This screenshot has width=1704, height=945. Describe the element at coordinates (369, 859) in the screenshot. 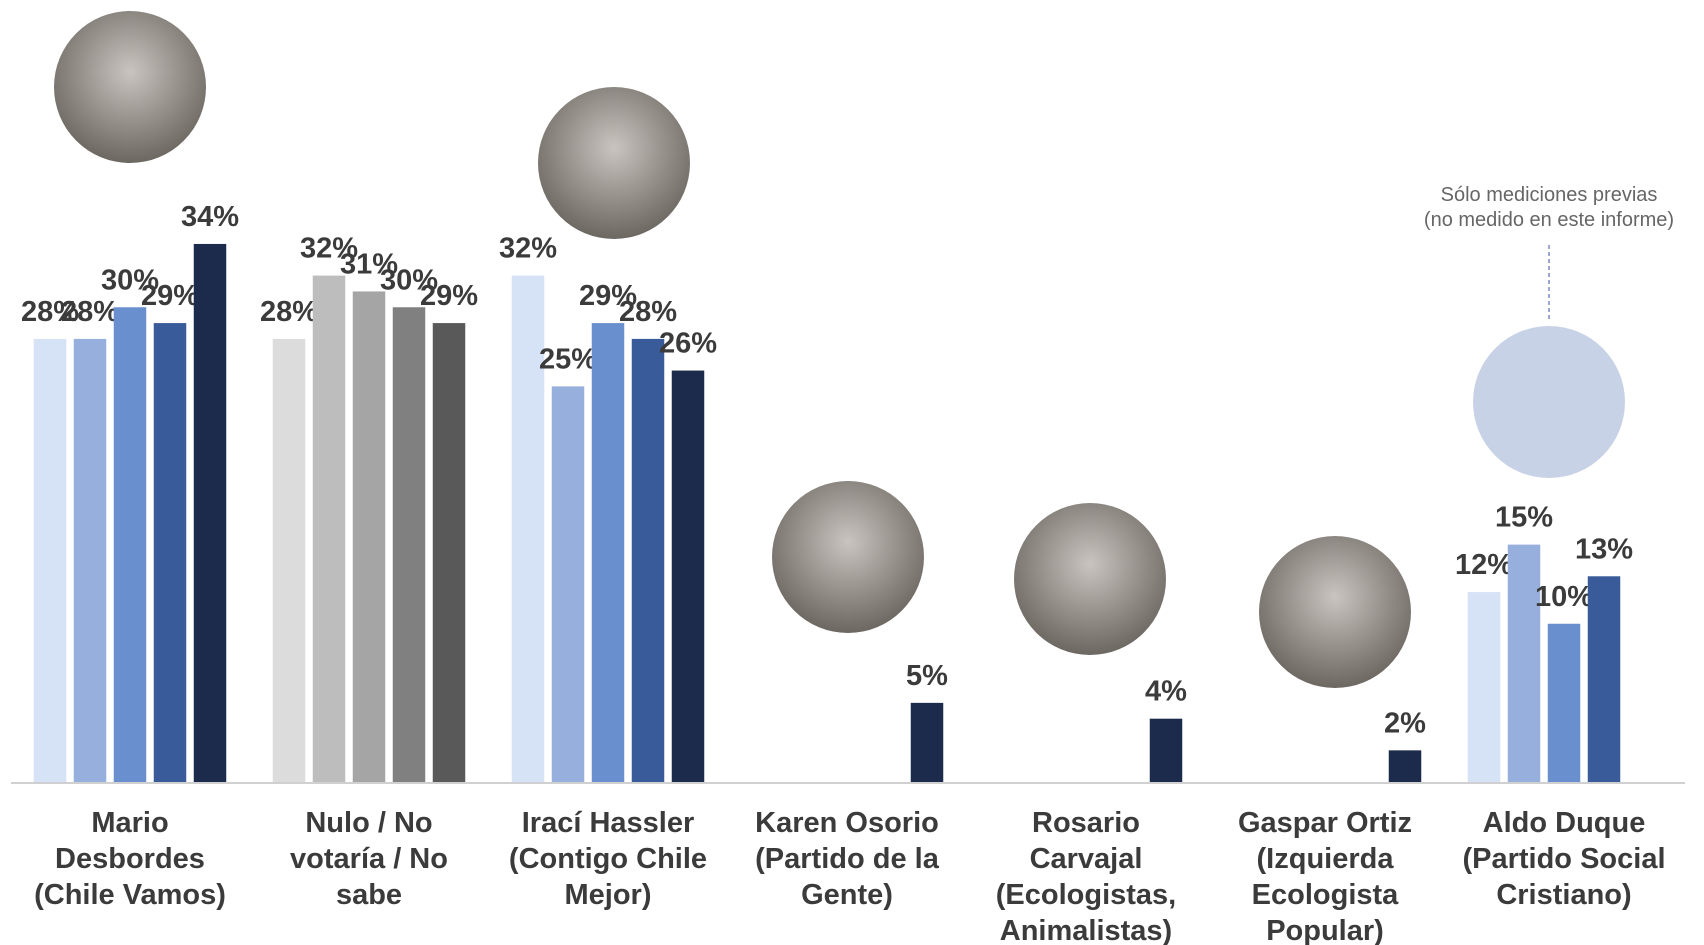

I see `x-tick-label: votaría / No` at that location.